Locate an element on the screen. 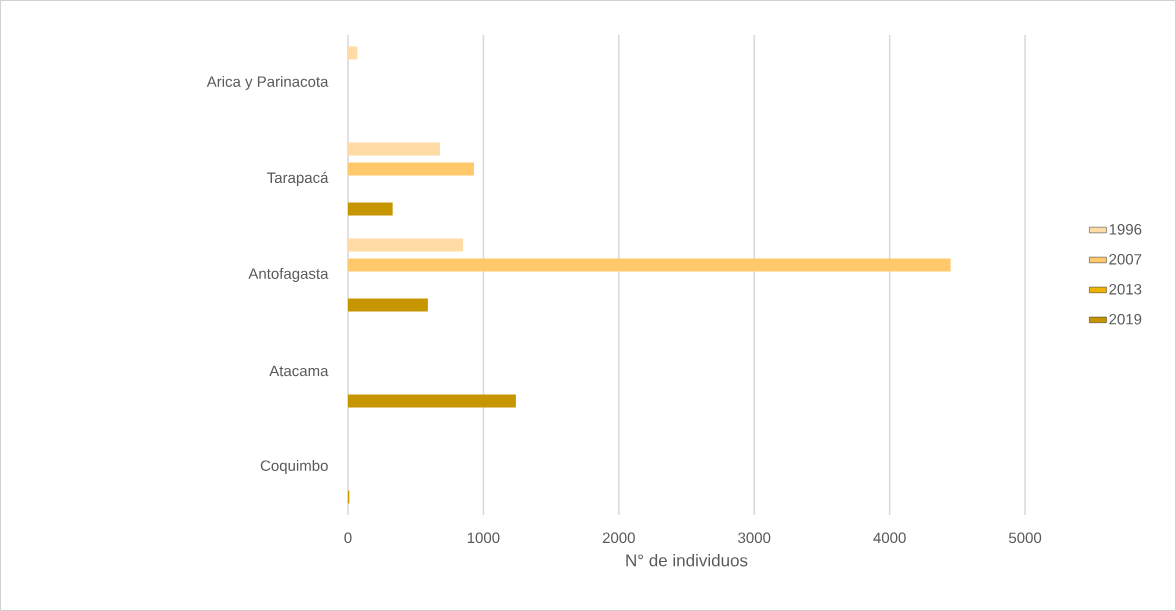 The image size is (1176, 611). x-axis-title: N° de individuos is located at coordinates (687, 560).